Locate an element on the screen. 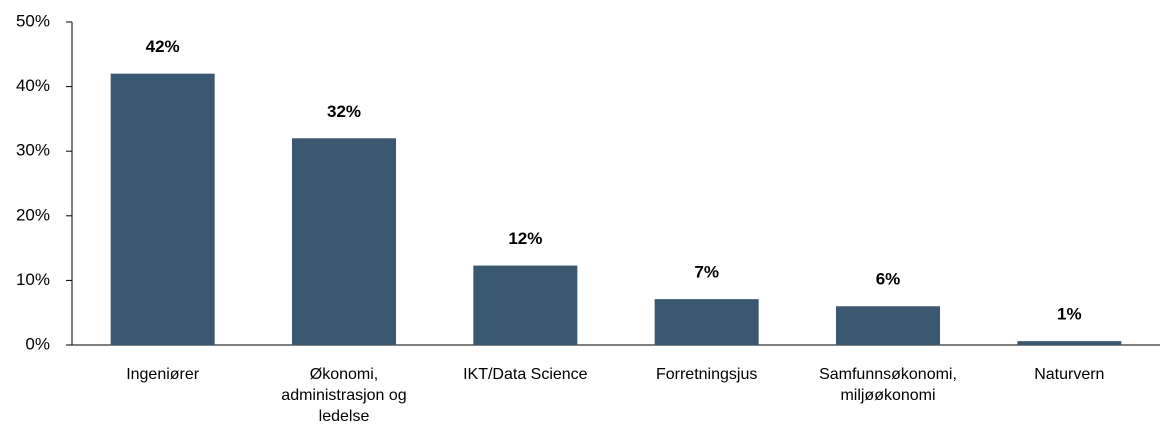  y-tick-label: 50% is located at coordinates (33, 20).